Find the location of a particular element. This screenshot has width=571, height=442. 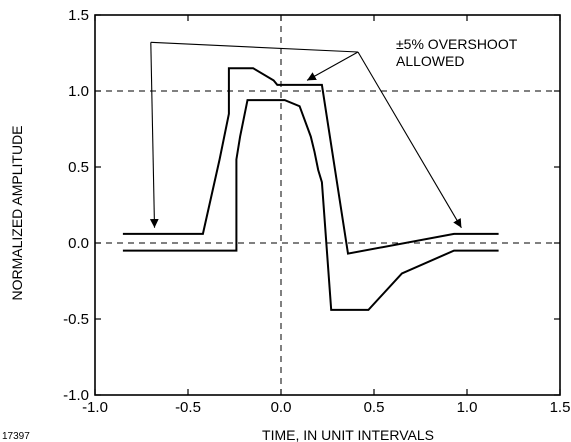

annotation-text-line: ±5% OVERSHOOT is located at coordinates (457, 44).